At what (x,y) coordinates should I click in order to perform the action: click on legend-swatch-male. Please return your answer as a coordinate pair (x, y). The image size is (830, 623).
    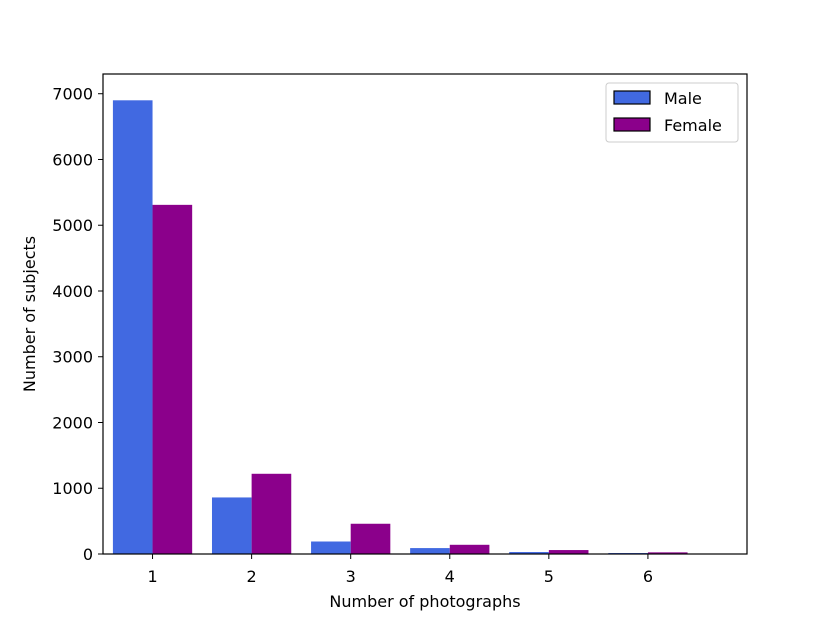
    Looking at the image, I should click on (632, 97).